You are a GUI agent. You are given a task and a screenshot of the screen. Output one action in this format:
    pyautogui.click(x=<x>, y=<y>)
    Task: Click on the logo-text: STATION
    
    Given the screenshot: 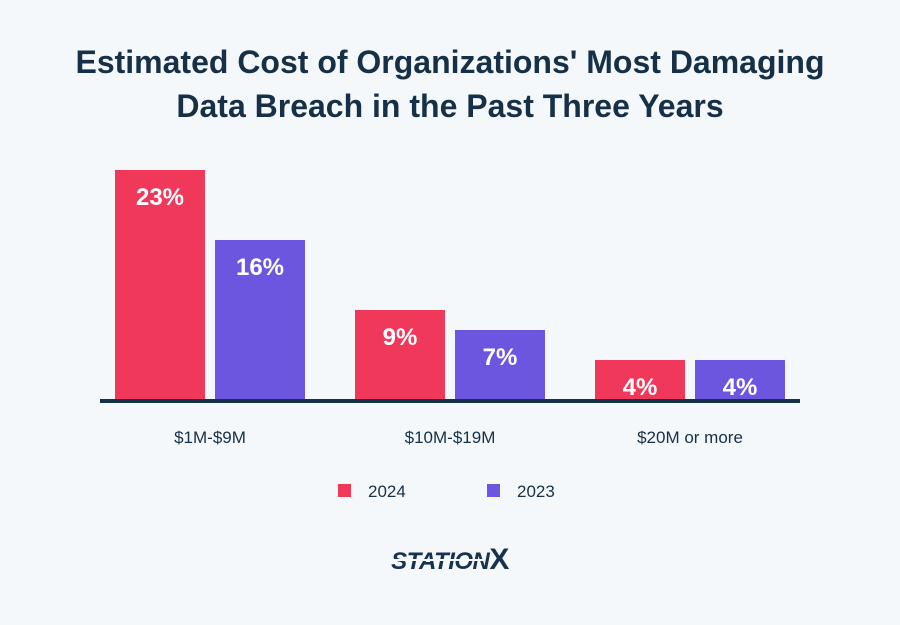 What is the action you would take?
    pyautogui.click(x=440, y=561)
    